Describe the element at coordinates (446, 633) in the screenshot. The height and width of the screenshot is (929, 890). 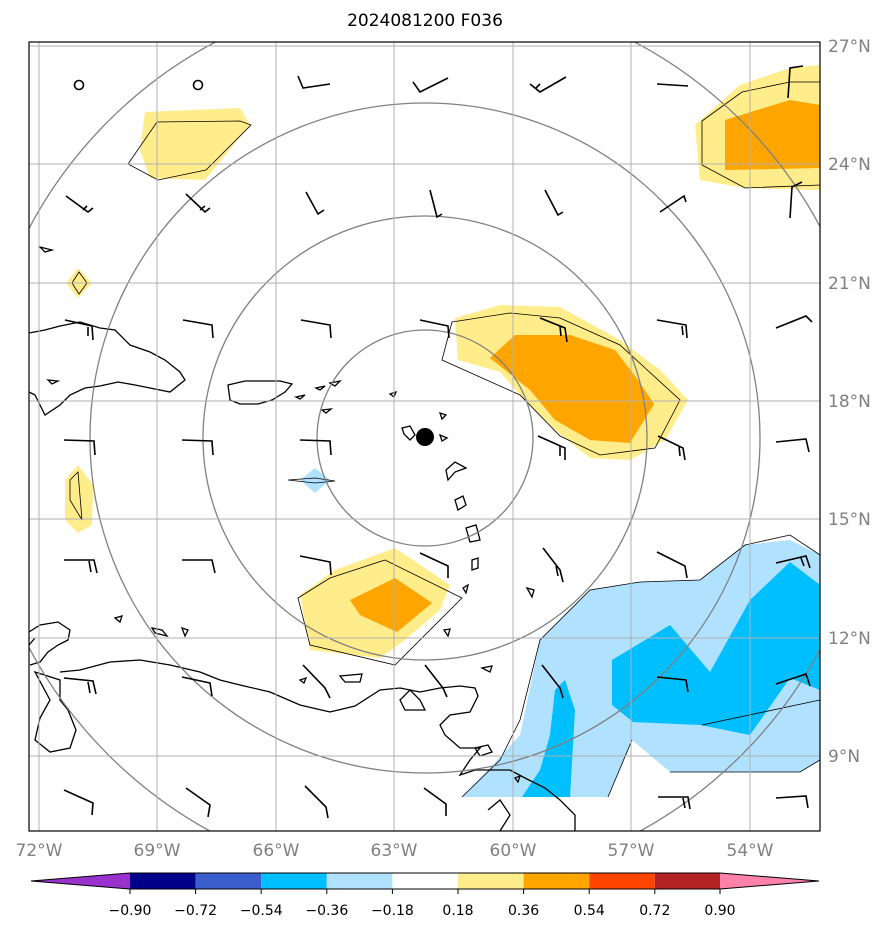
I see `grenada-coast` at that location.